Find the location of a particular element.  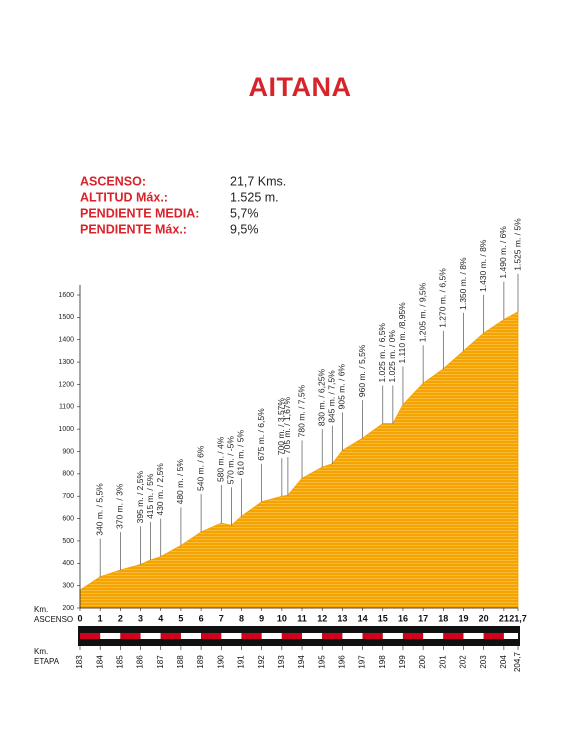

x2-tick-label: 198 is located at coordinates (382, 662).